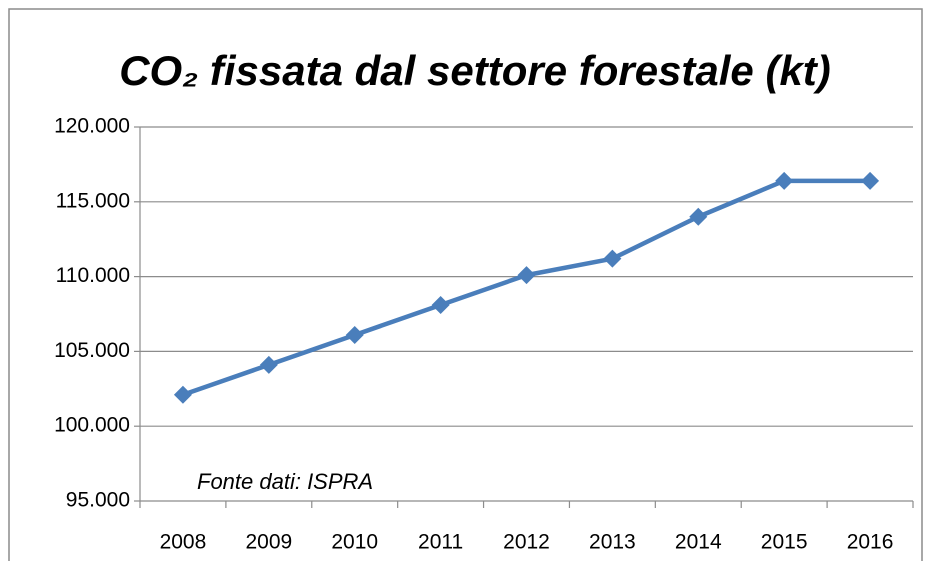 Image resolution: width=931 pixels, height=561 pixels. Describe the element at coordinates (285, 481) in the screenshot. I see `annotation: Fonte dati: ISPRA` at that location.